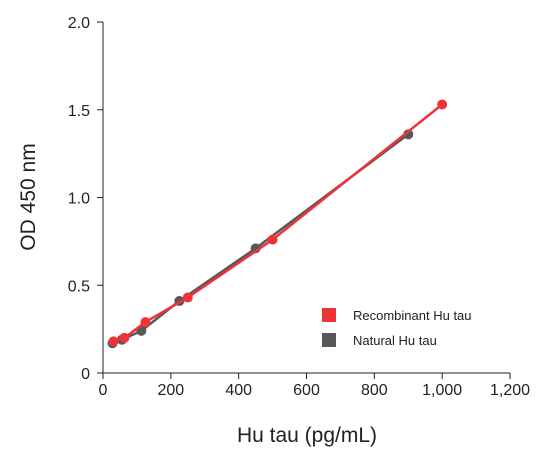  I want to click on y-axis-title: OD 450 nm, so click(28, 196).